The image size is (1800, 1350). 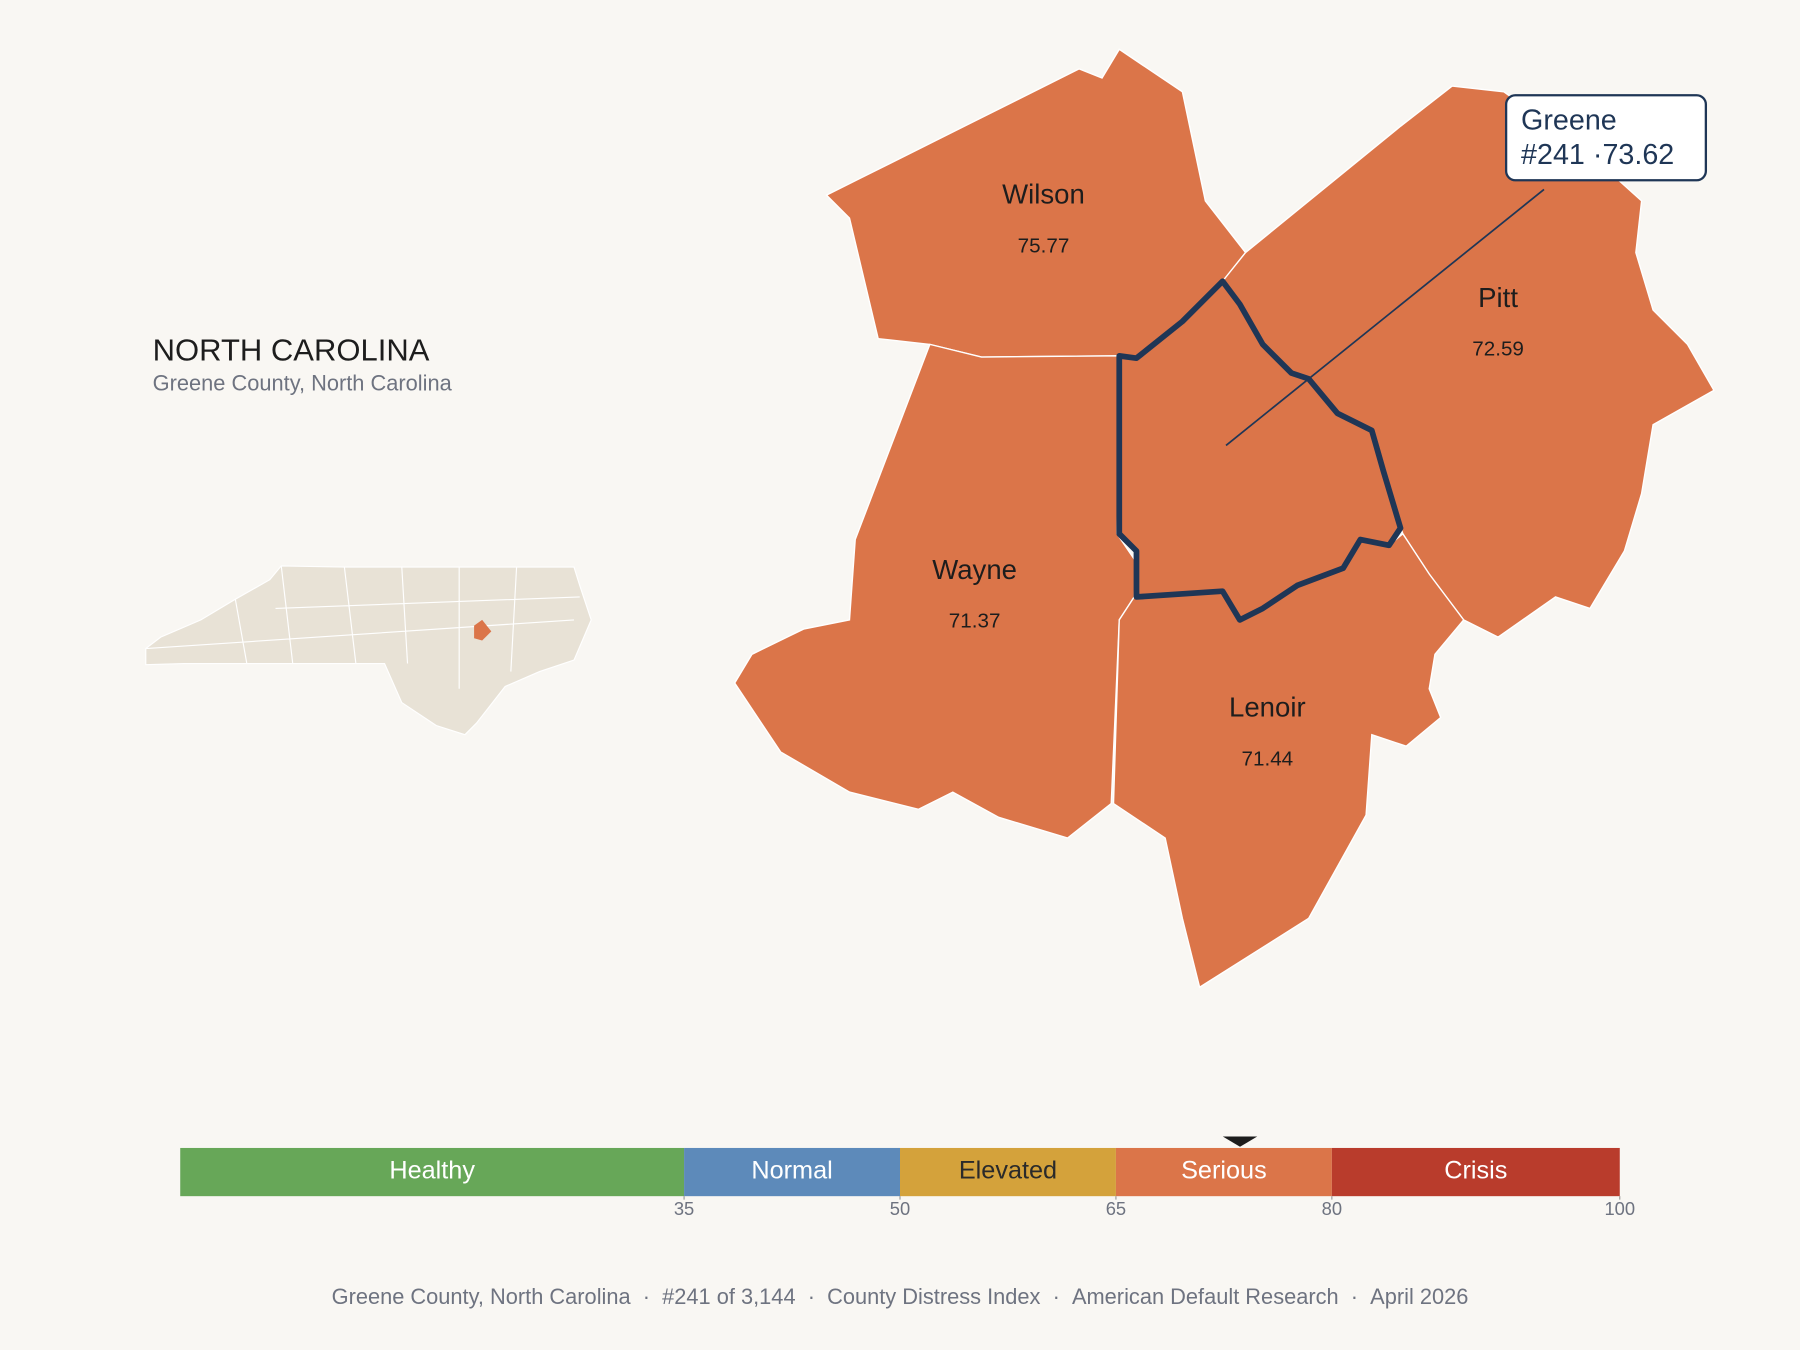 What do you see at coordinates (1116, 1208) in the screenshot?
I see `scale-tick-label: 65` at bounding box center [1116, 1208].